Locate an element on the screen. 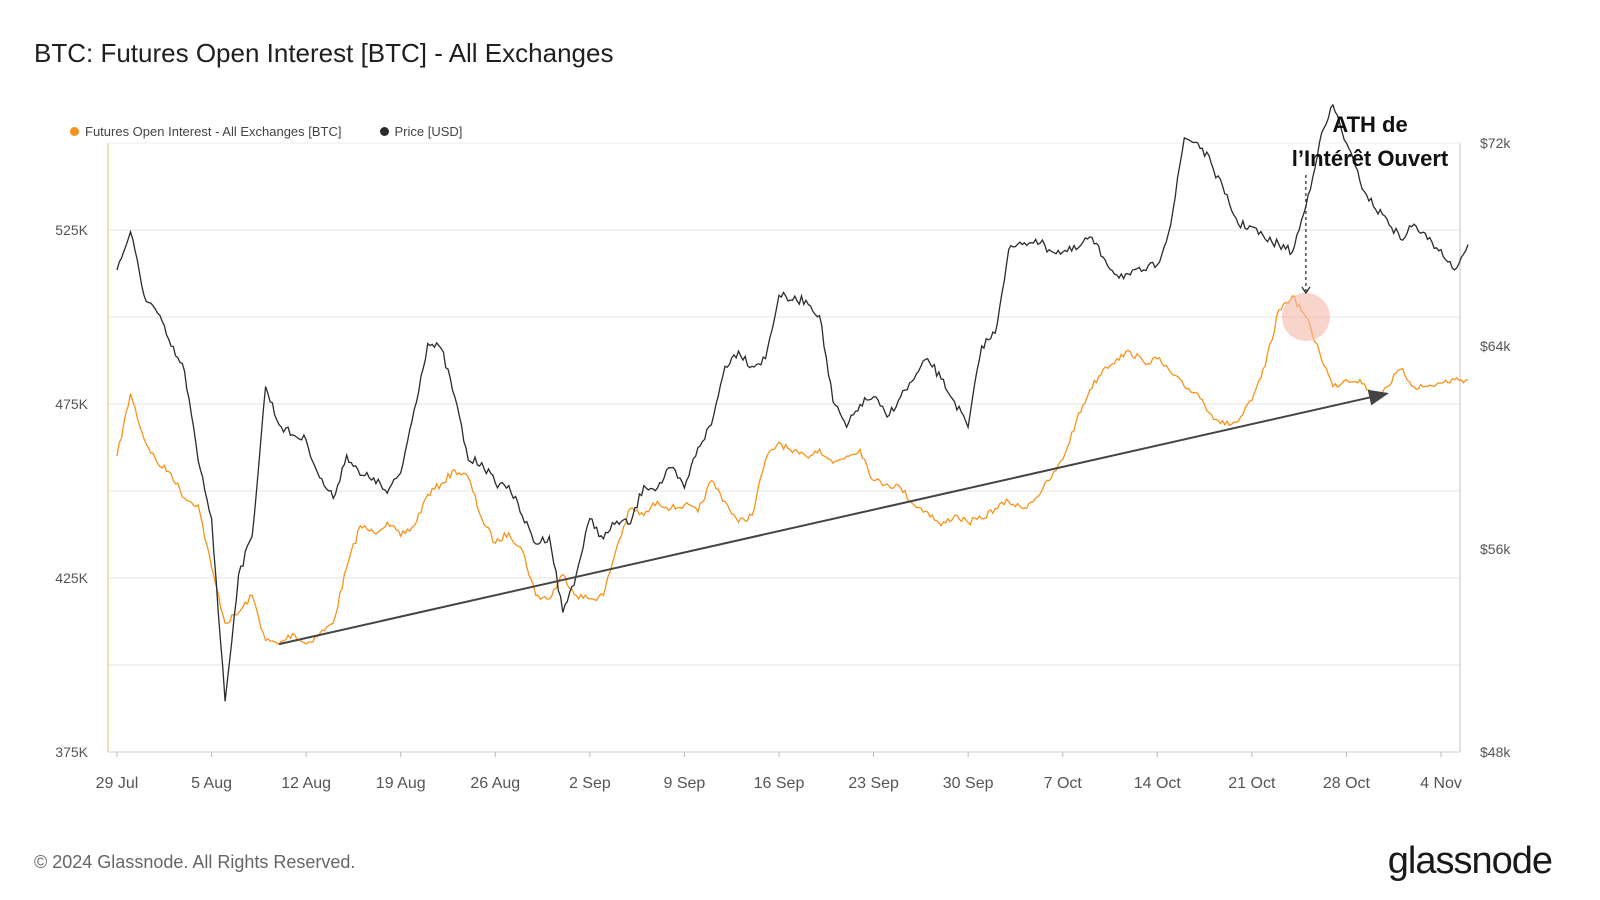 This screenshot has height=900, width=1600. x-tick-label: 21 Oct is located at coordinates (1252, 783).